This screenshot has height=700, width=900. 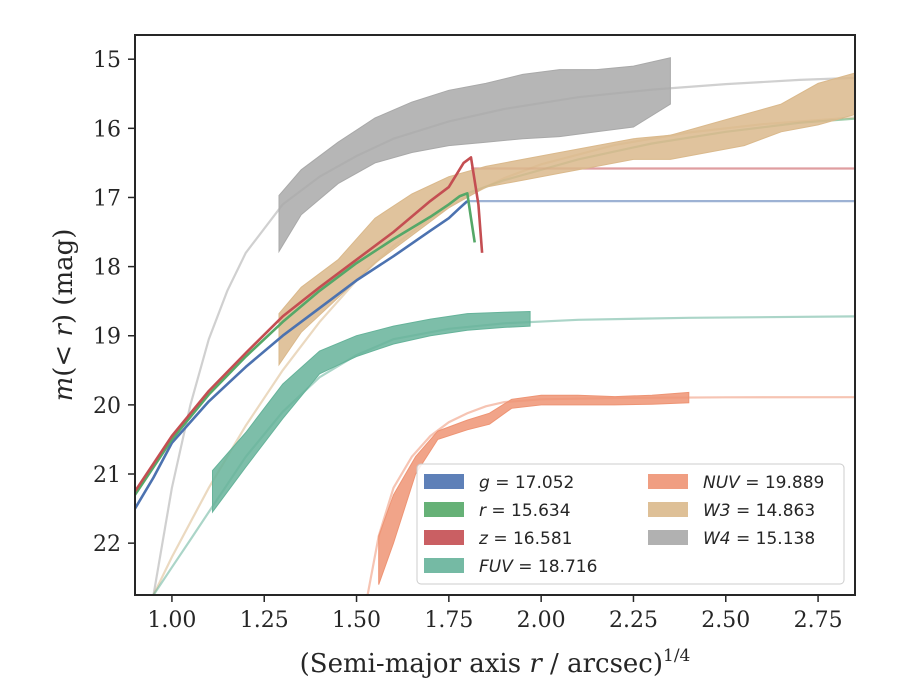 What do you see at coordinates (763, 483) in the screenshot?
I see `legend-label: NUV = 19.889` at bounding box center [763, 483].